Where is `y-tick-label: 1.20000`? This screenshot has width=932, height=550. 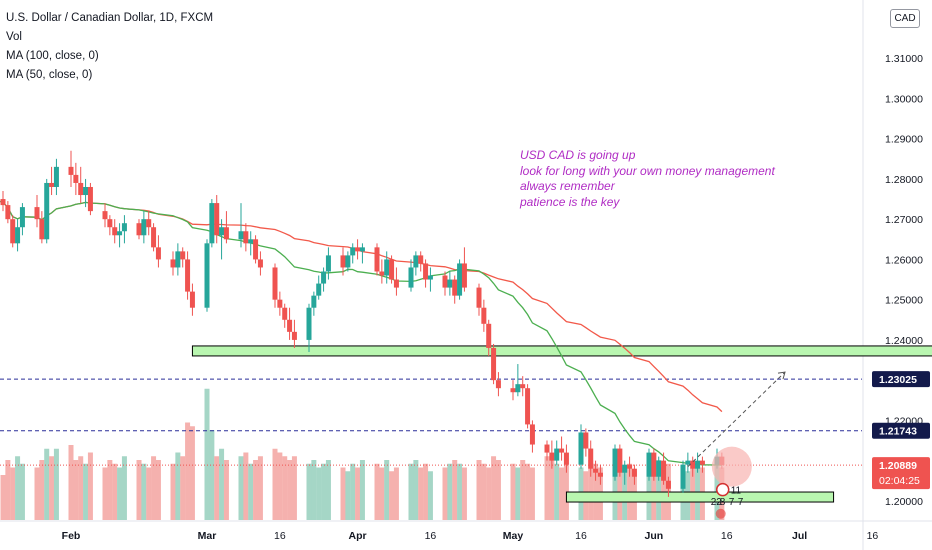 y-tick-label: 1.20000 is located at coordinates (904, 502).